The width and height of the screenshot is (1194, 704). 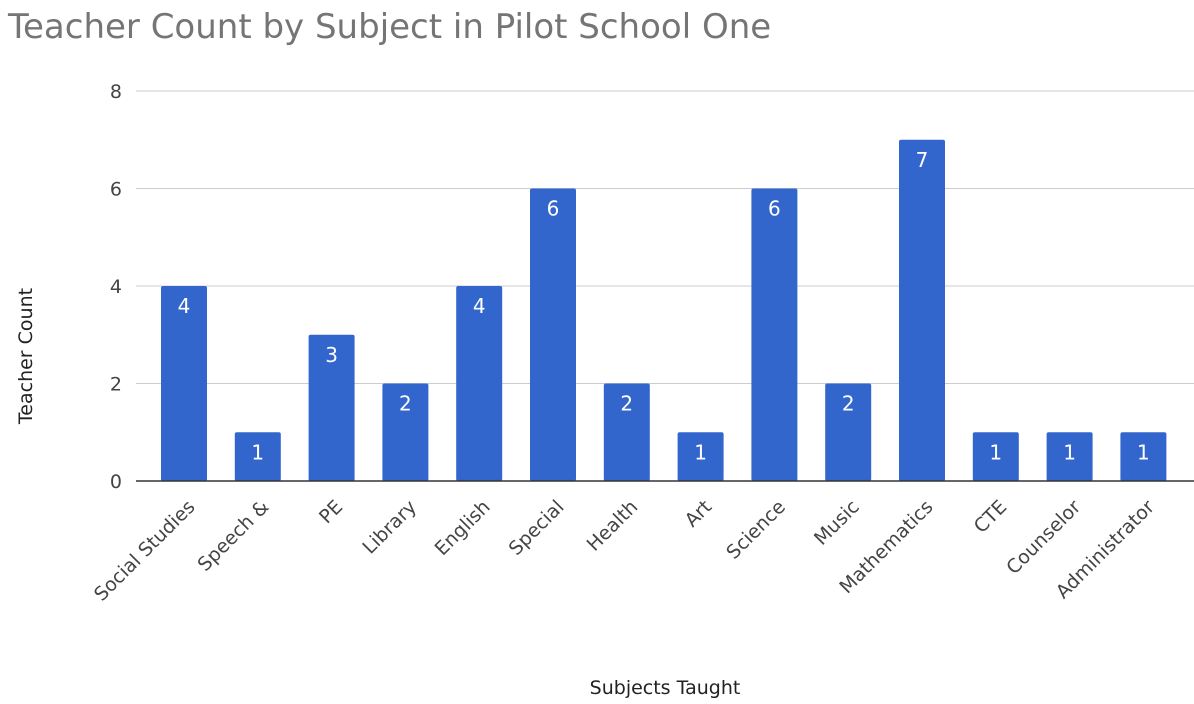 I want to click on x-tick-label: Special, so click(x=537, y=528).